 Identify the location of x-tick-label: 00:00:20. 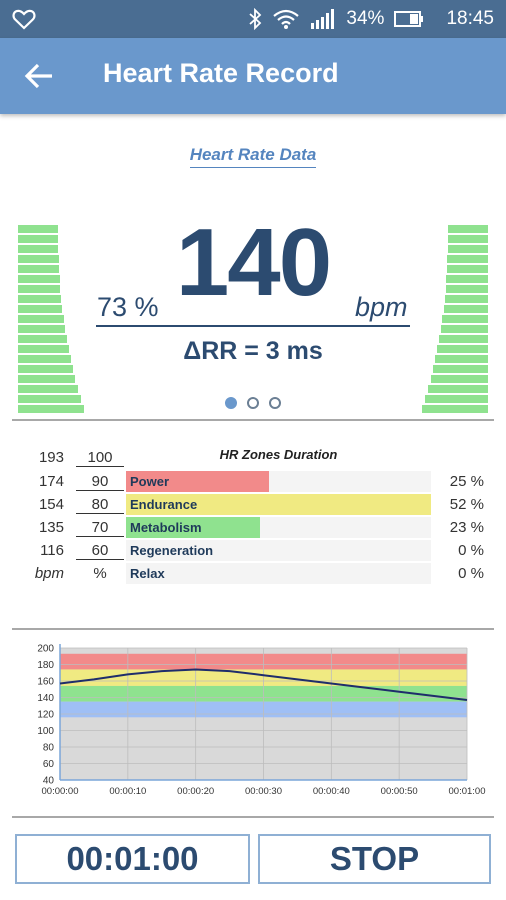
(195, 791).